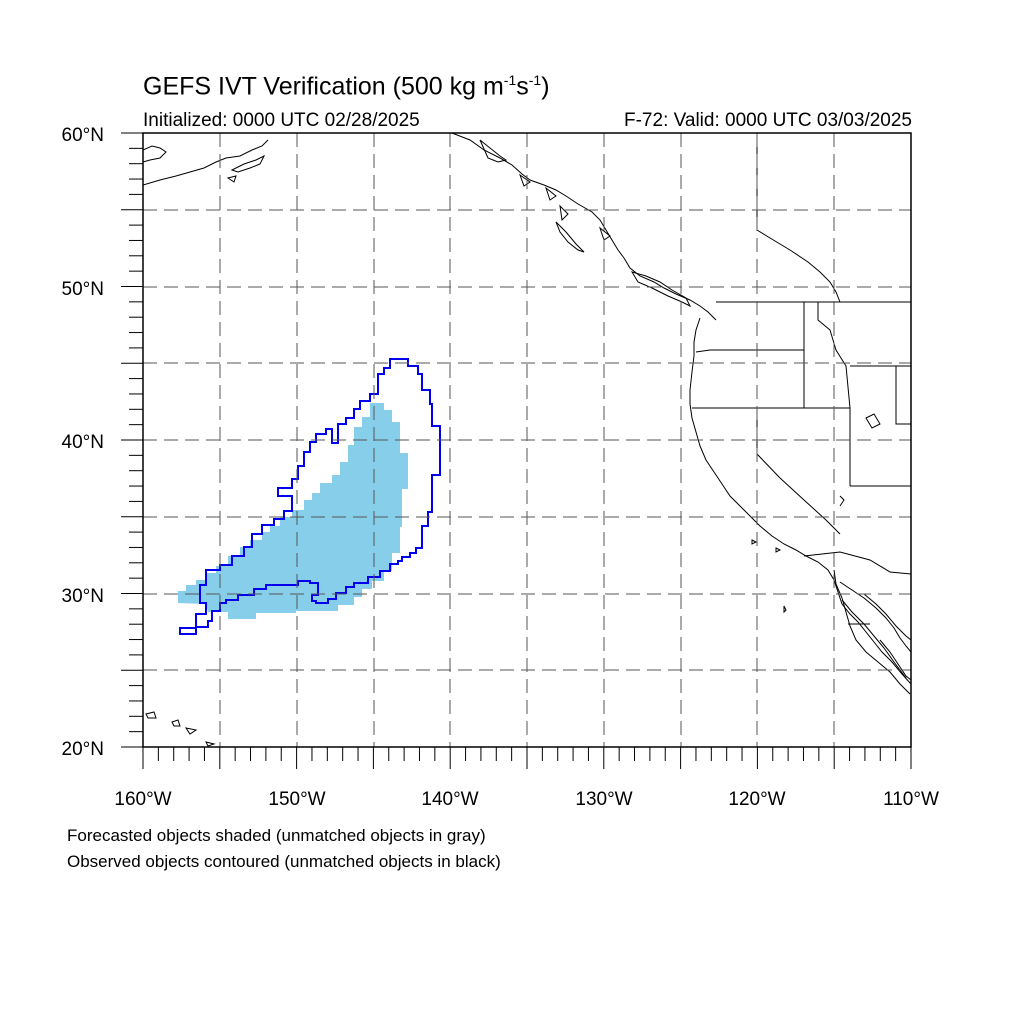  I want to click on title-end: ), so click(545, 86).